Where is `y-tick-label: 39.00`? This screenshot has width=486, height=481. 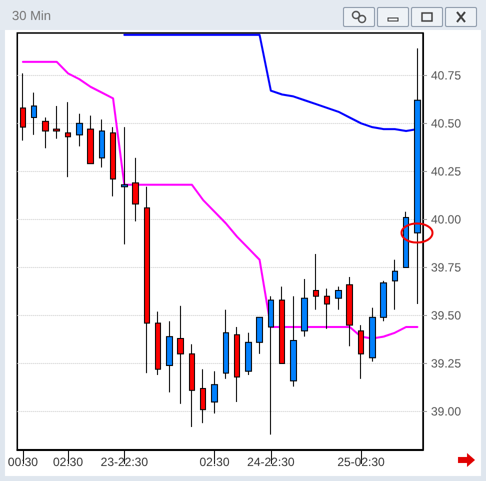 y-tick-label: 39.00 is located at coordinates (446, 411).